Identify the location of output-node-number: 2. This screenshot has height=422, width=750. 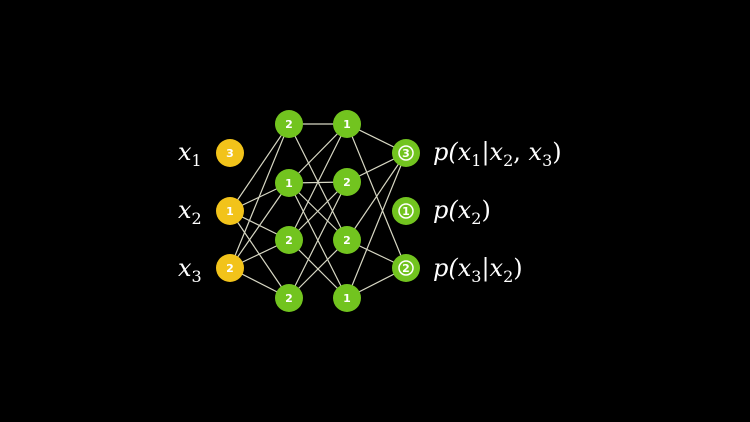
(406, 268).